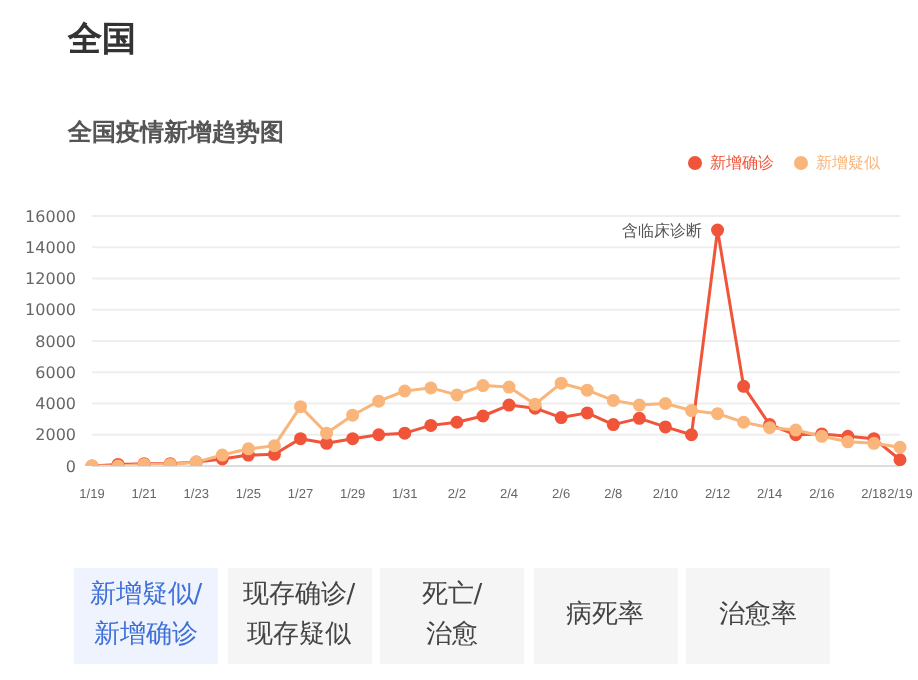  What do you see at coordinates (50, 310) in the screenshot?
I see `y-tick-label: 10000` at bounding box center [50, 310].